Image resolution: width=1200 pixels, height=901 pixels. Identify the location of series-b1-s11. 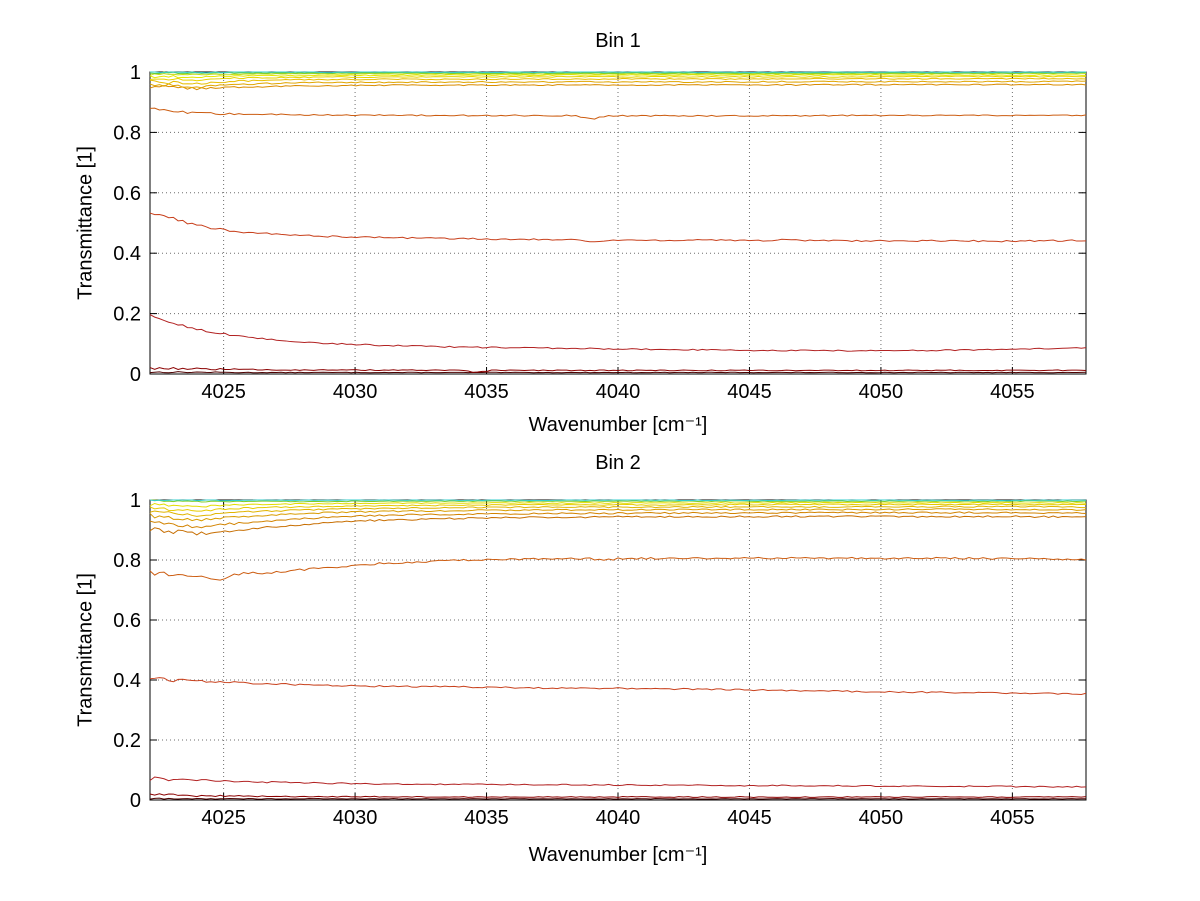
(618, 74).